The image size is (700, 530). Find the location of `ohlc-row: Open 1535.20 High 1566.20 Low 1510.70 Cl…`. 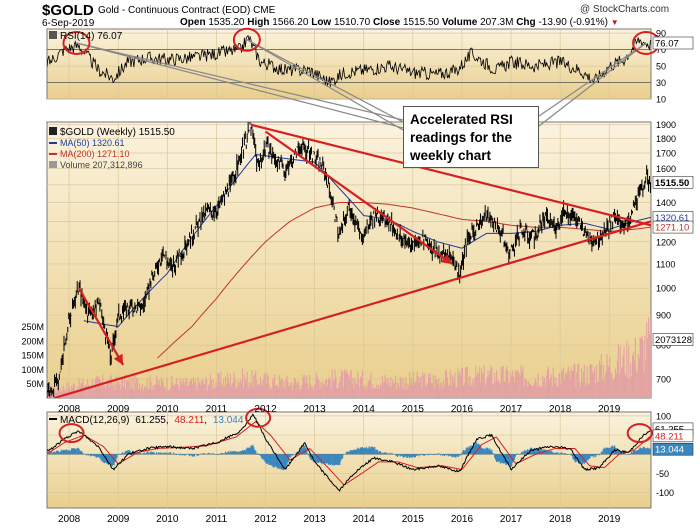

ohlc-row: Open 1535.20 High 1566.20 Low 1510.70 Cl… is located at coordinates (399, 22).